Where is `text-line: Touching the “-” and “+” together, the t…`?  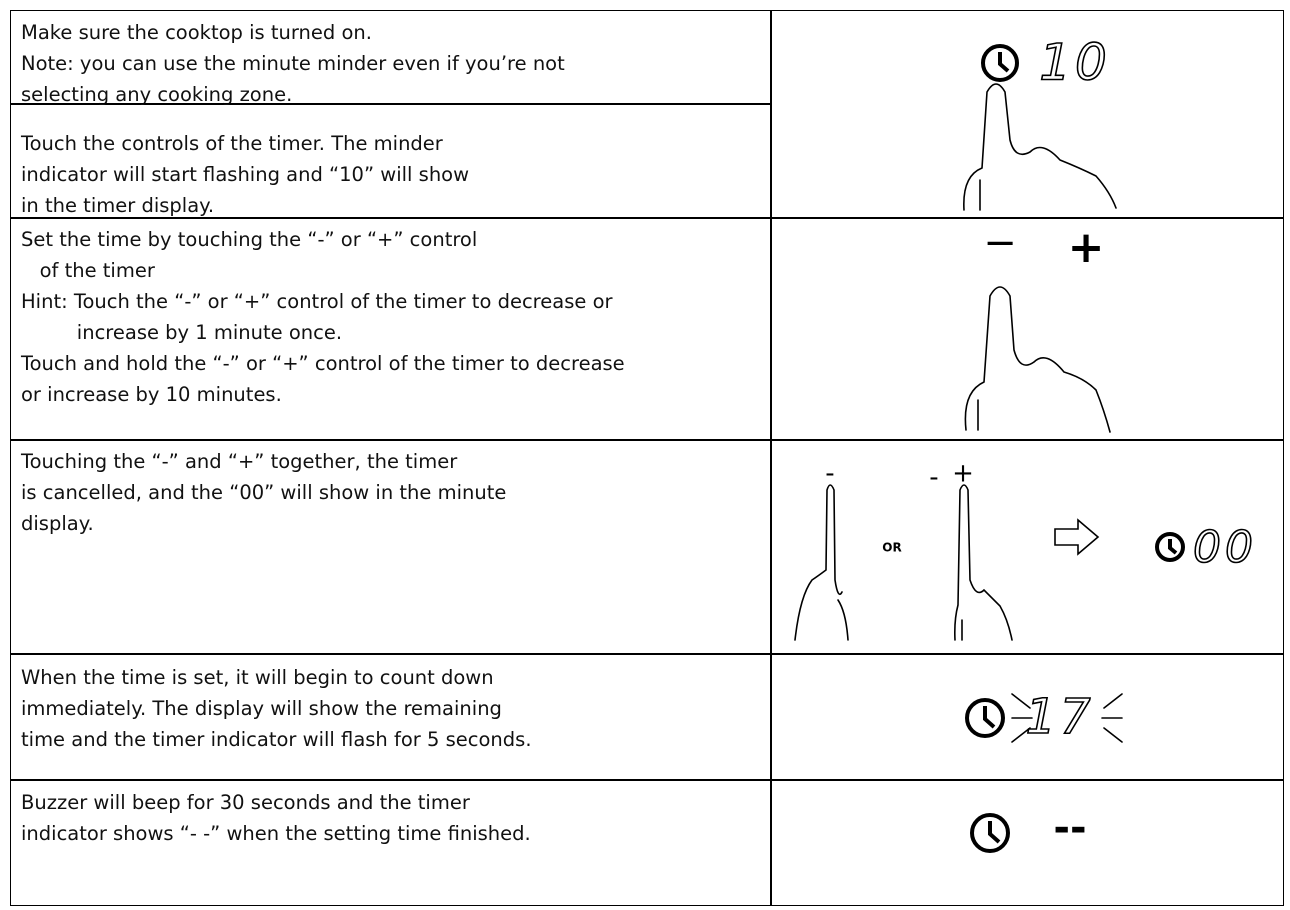 text-line: Touching the “-” and “+” together, the t… is located at coordinates (239, 461).